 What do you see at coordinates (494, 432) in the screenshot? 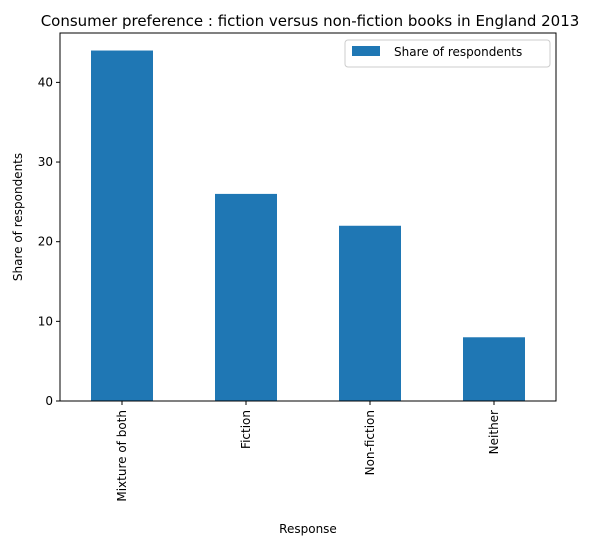
I see `x-tick-label: Neither` at bounding box center [494, 432].